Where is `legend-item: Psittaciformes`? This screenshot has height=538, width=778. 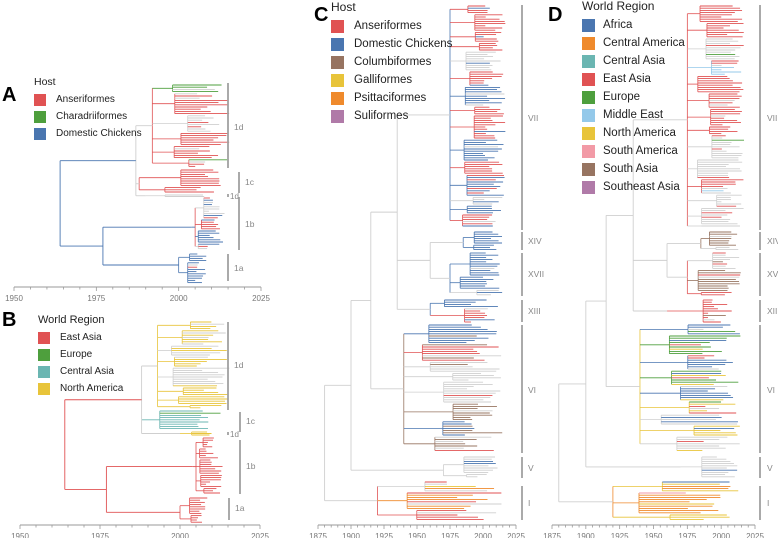 legend-item: Psittaciformes is located at coordinates (391, 98).